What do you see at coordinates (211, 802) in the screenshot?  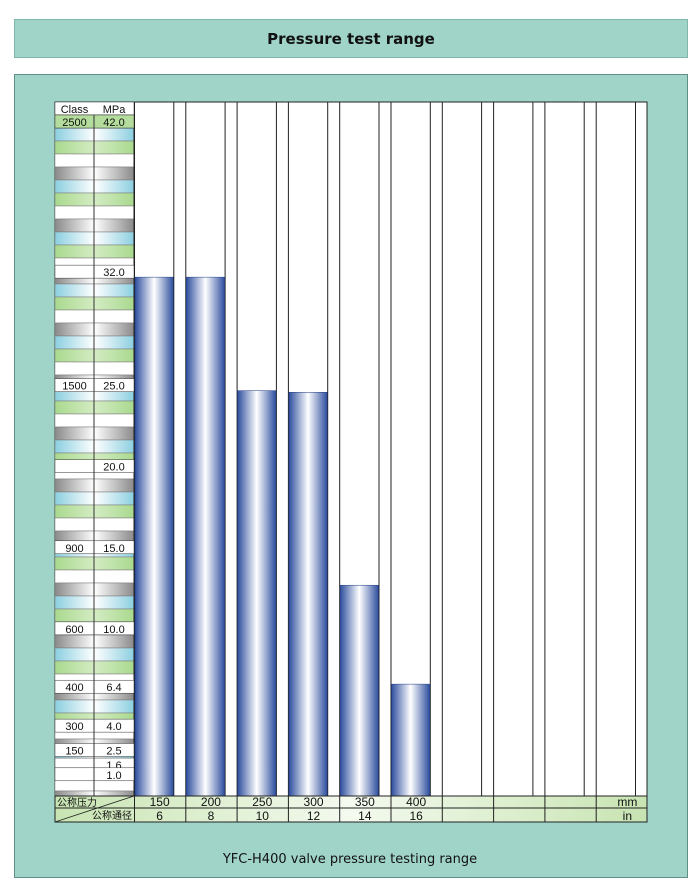 I see `x-tick-mm: 200` at bounding box center [211, 802].